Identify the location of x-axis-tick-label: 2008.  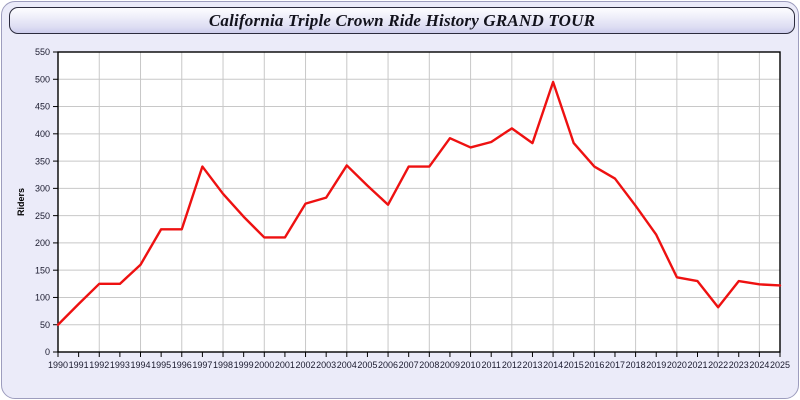
(429, 365).